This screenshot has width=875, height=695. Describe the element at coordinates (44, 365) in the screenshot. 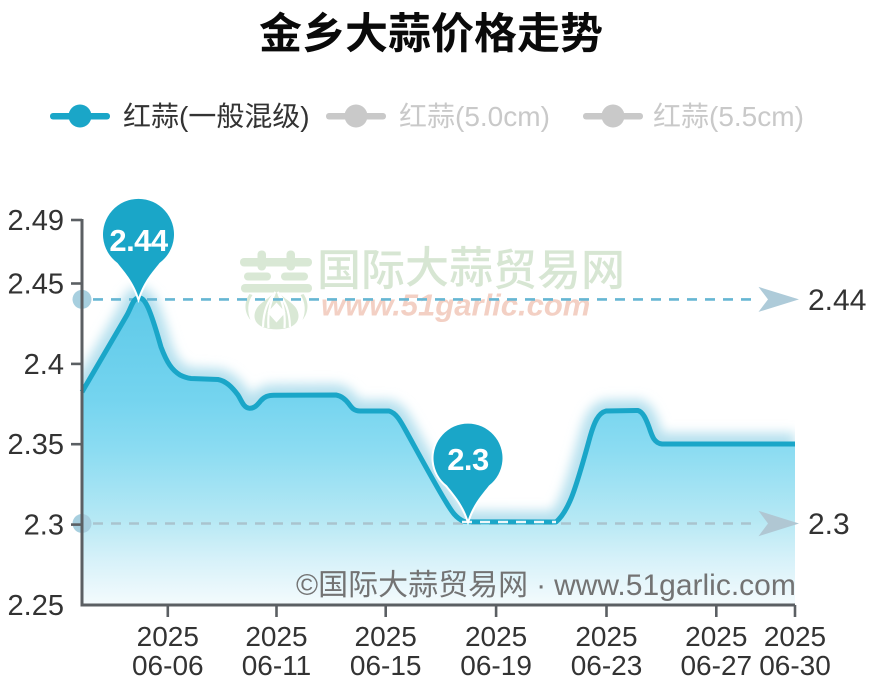

I see `svg-text: 2.4` at that location.